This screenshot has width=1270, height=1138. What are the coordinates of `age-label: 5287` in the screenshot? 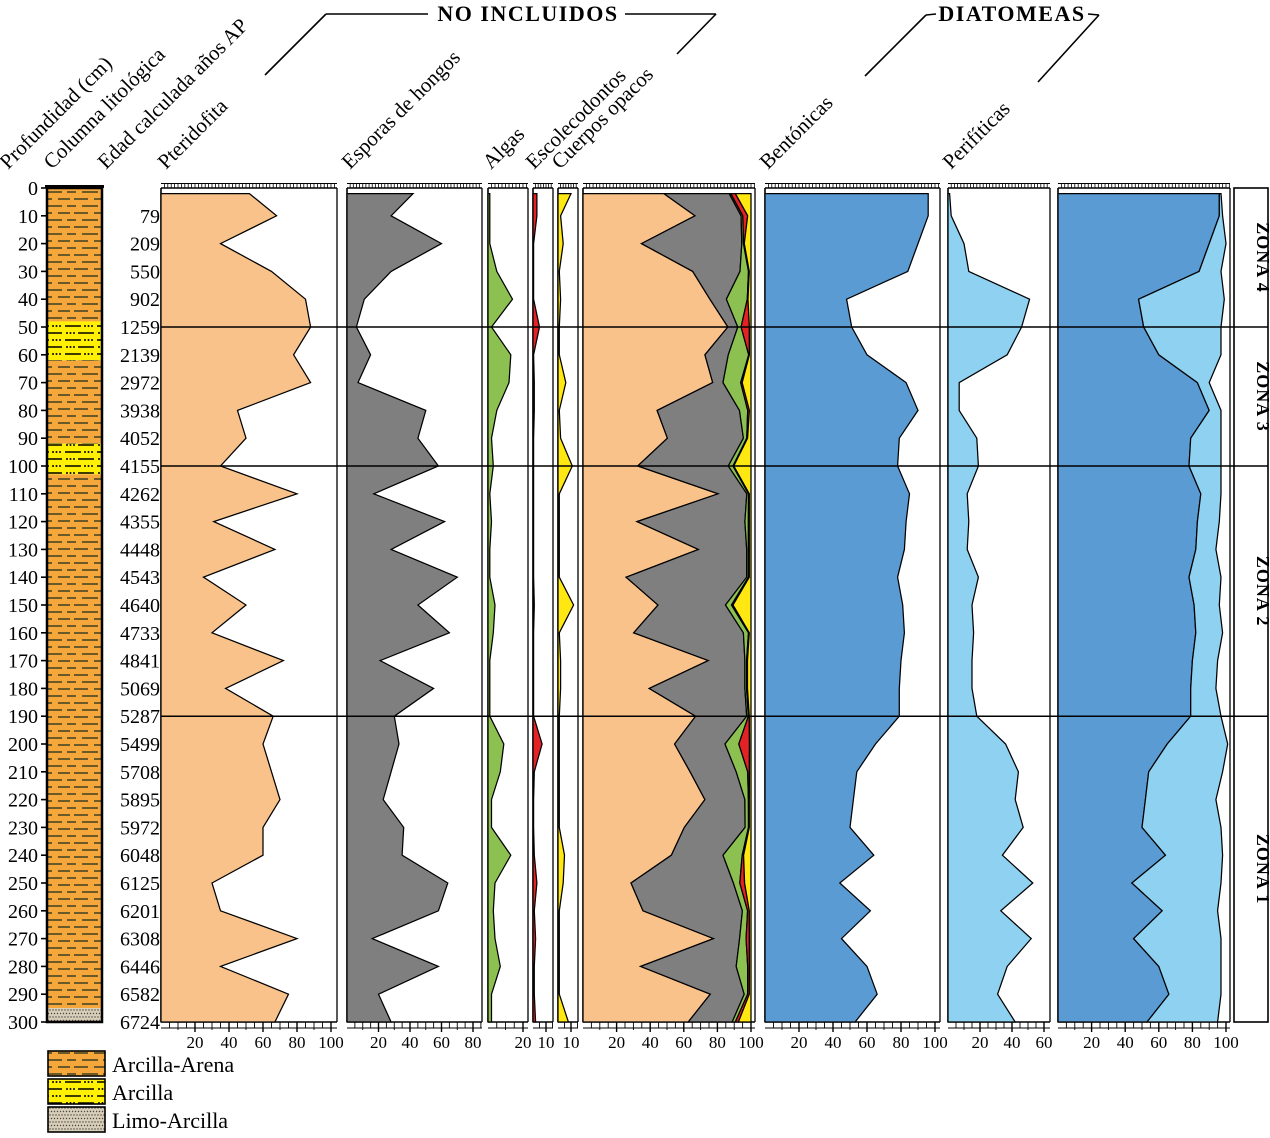 It's located at (140, 717).